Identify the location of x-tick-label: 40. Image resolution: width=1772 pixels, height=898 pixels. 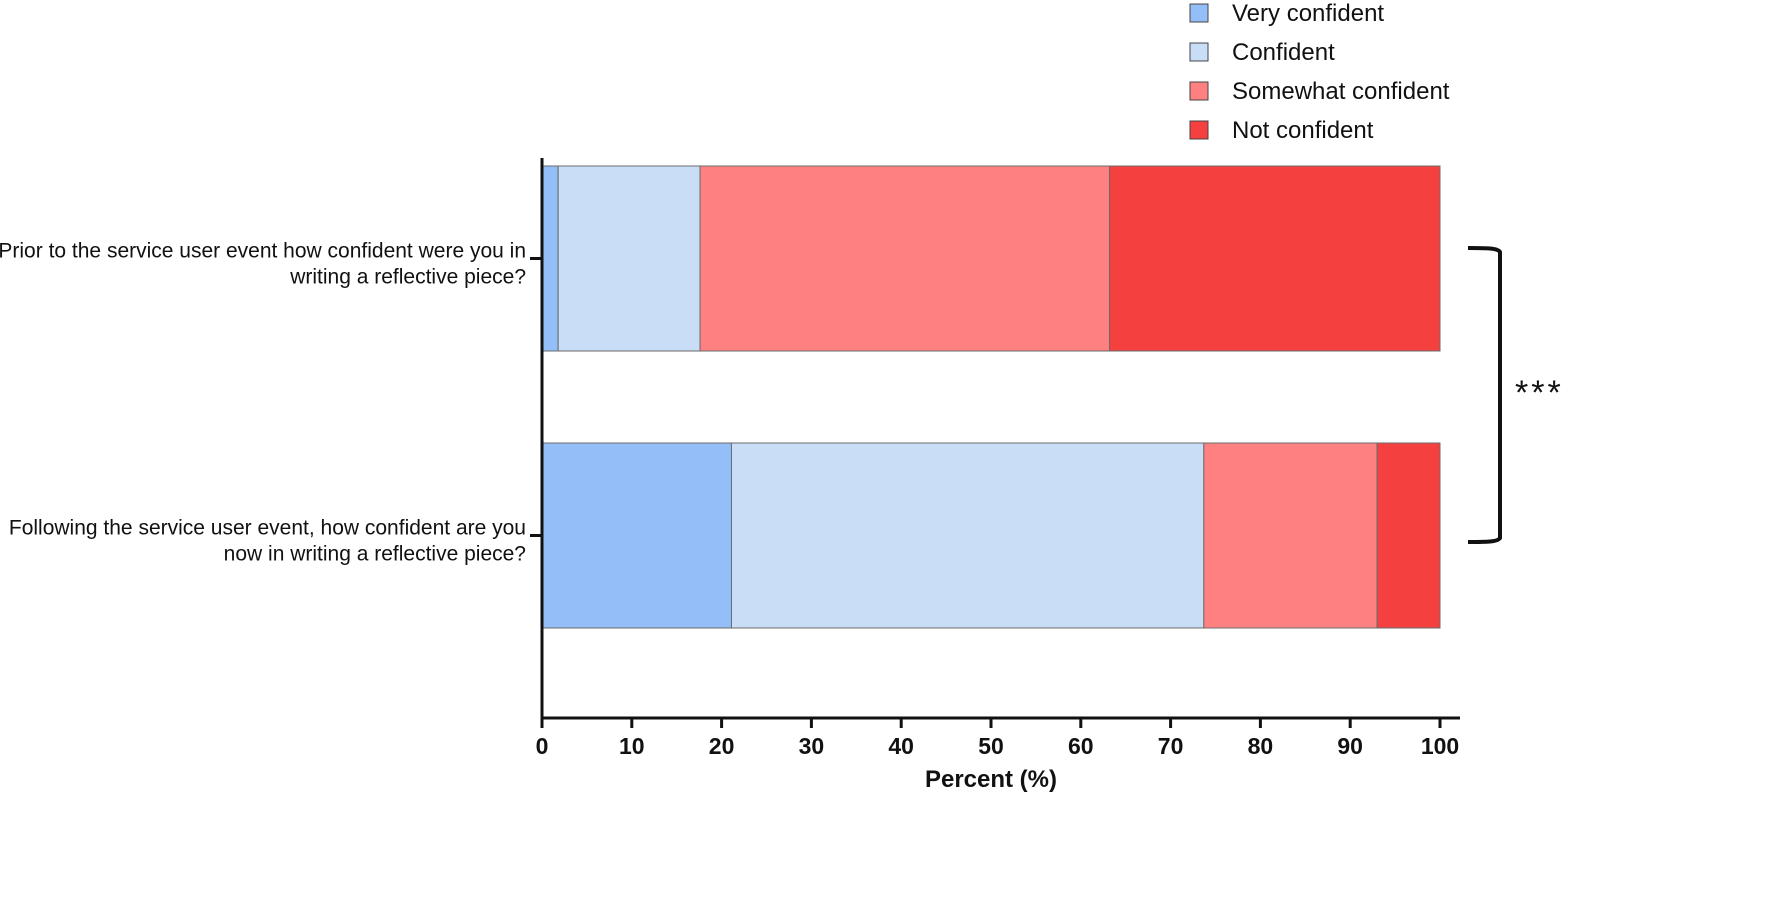
(901, 746).